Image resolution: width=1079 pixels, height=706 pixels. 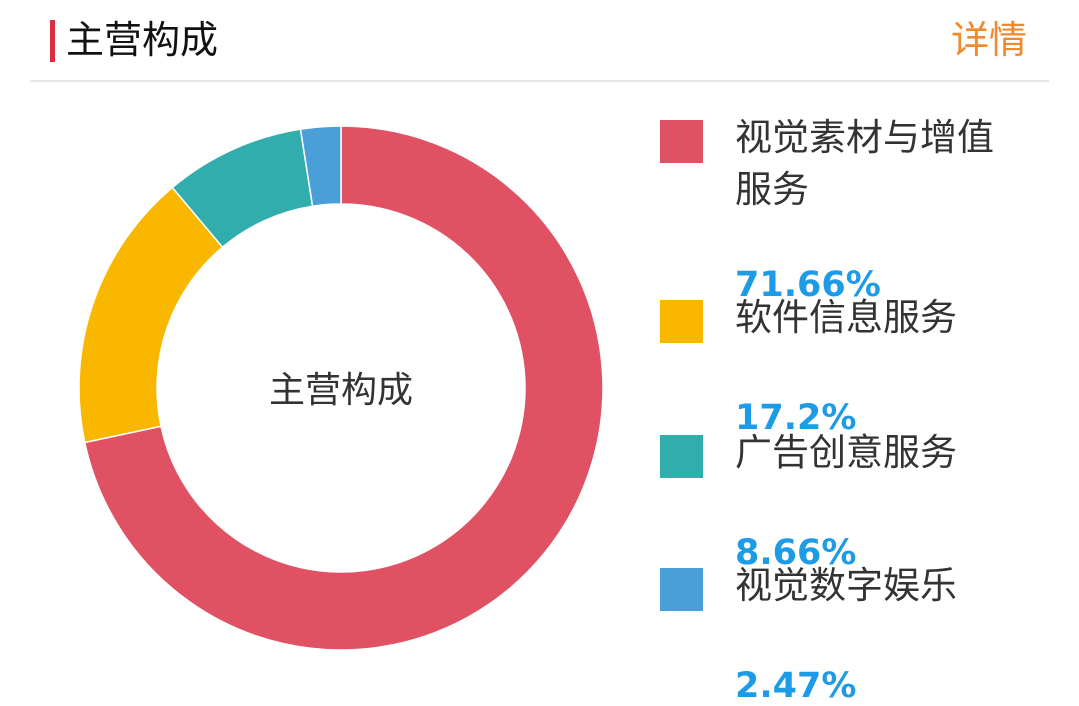 I want to click on center-label: 主营构成, so click(x=341, y=390).